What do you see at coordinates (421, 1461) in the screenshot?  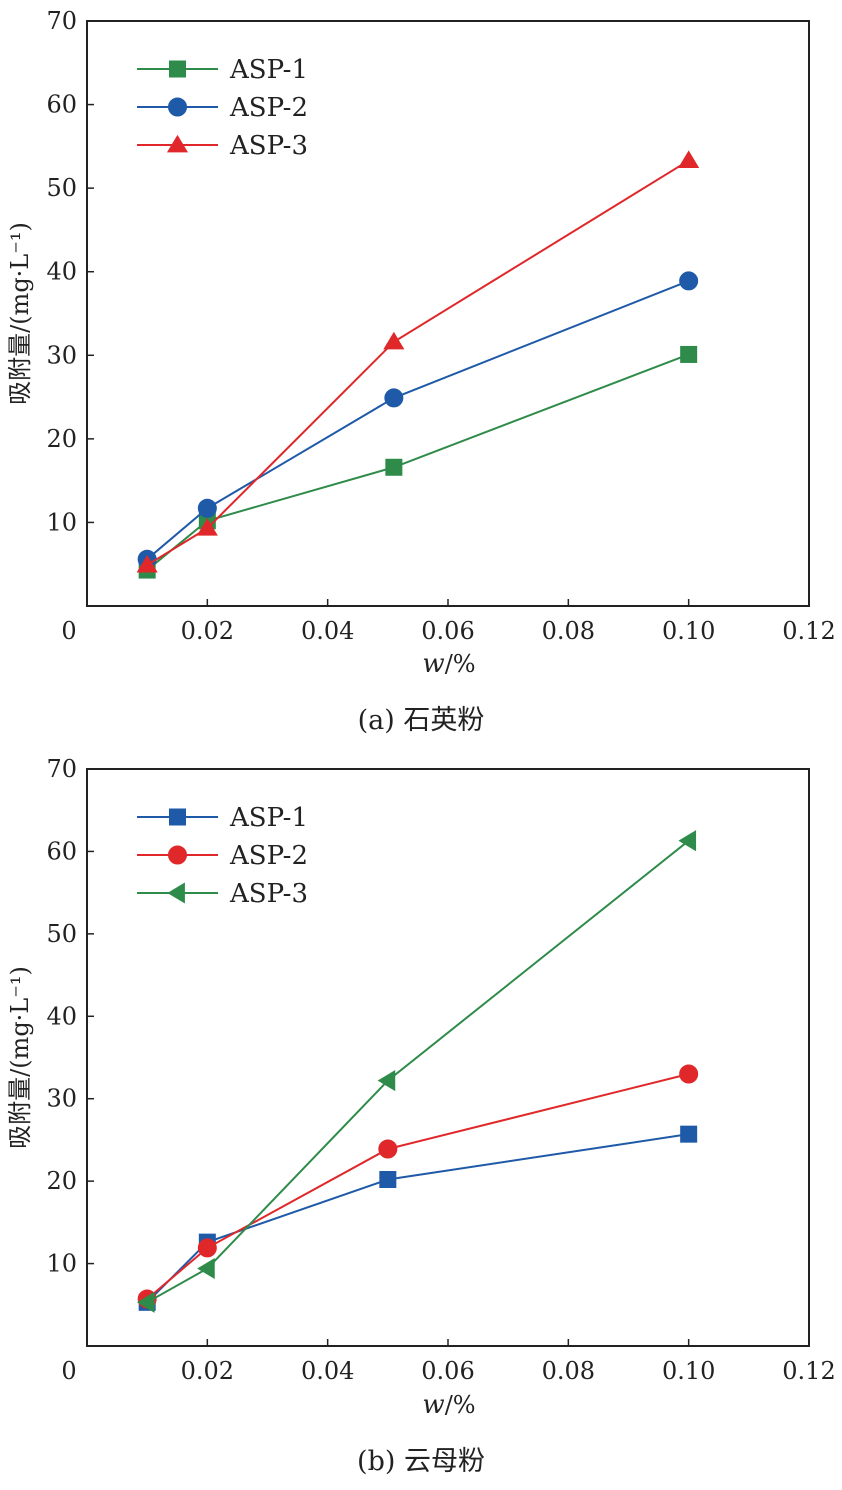 I see `caption-b: (b) 云母粉` at bounding box center [421, 1461].